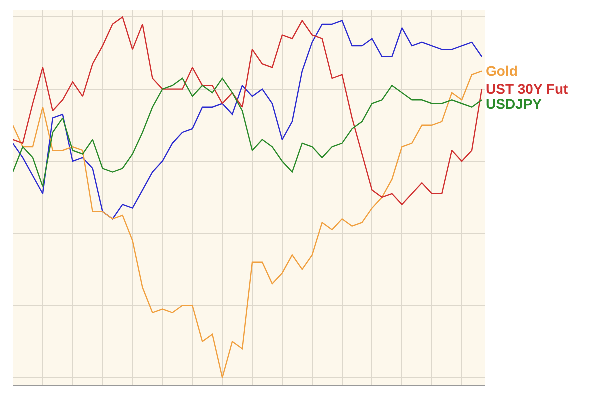 The width and height of the screenshot is (600, 400). What do you see at coordinates (502, 71) in the screenshot?
I see `series-label: Gold` at bounding box center [502, 71].